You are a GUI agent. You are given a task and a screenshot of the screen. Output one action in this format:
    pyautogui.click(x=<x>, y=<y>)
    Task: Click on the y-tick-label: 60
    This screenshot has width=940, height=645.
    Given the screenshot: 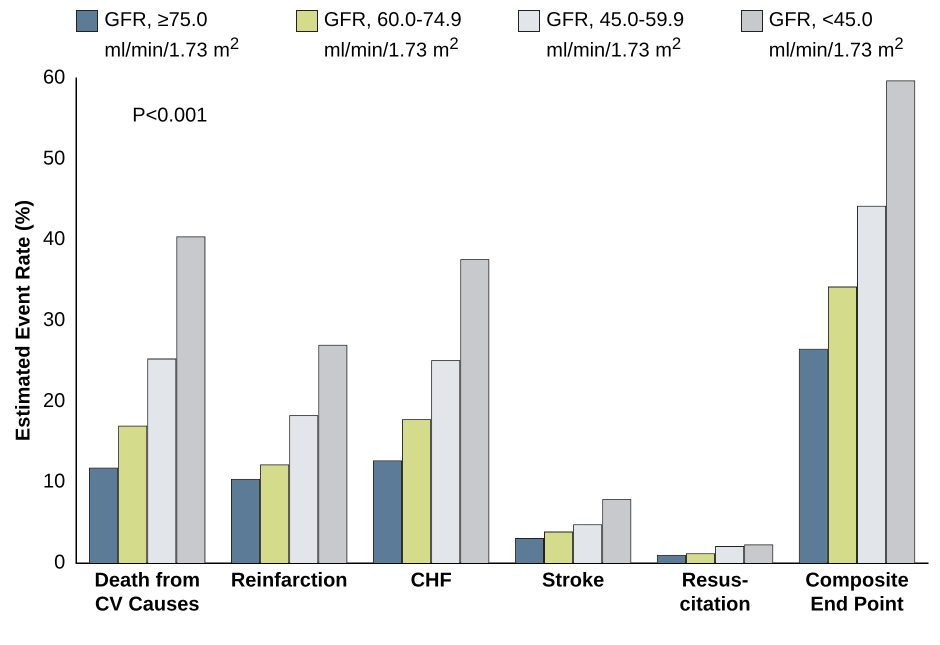 What is the action you would take?
    pyautogui.click(x=54, y=77)
    